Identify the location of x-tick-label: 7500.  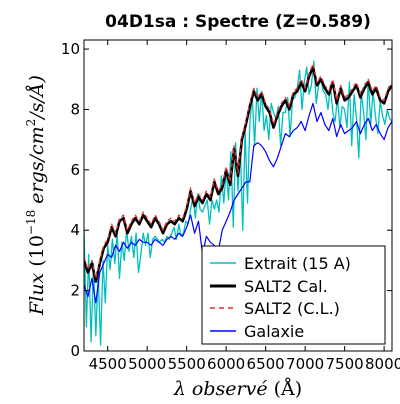
(345, 364).